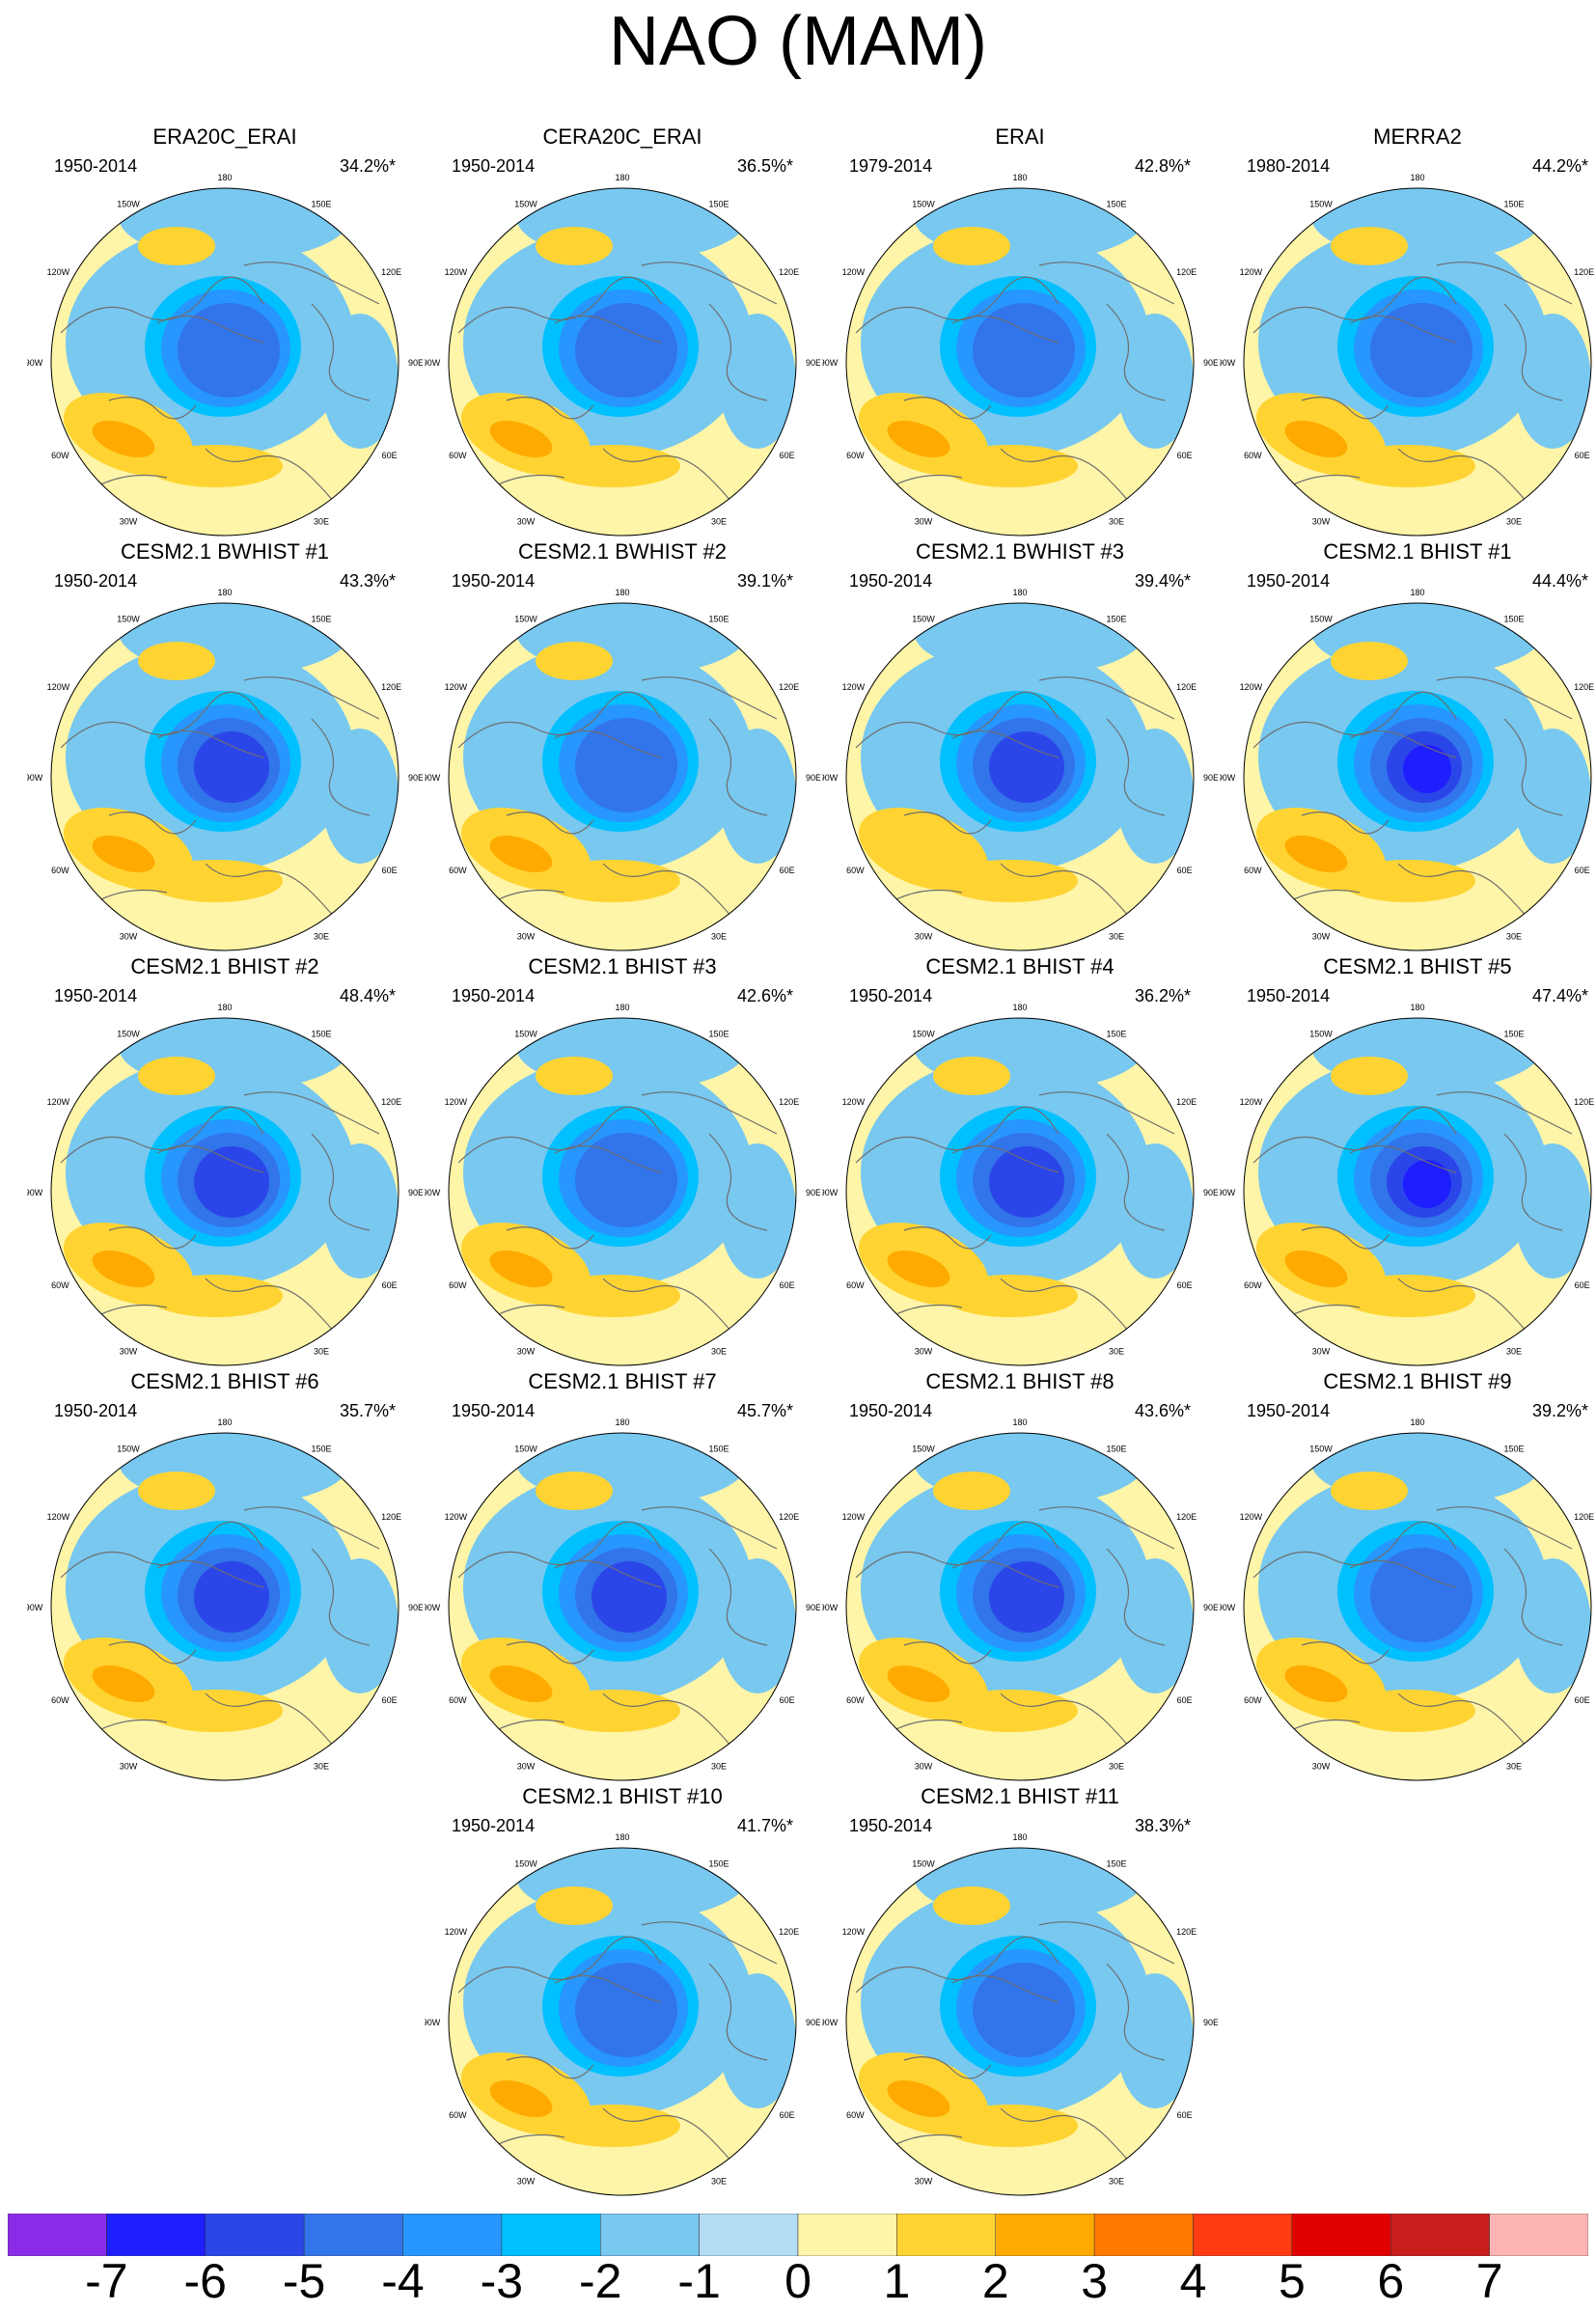 This screenshot has width=1596, height=2312. Describe the element at coordinates (1020, 136) in the screenshot. I see `panel-title: ERAI` at that location.